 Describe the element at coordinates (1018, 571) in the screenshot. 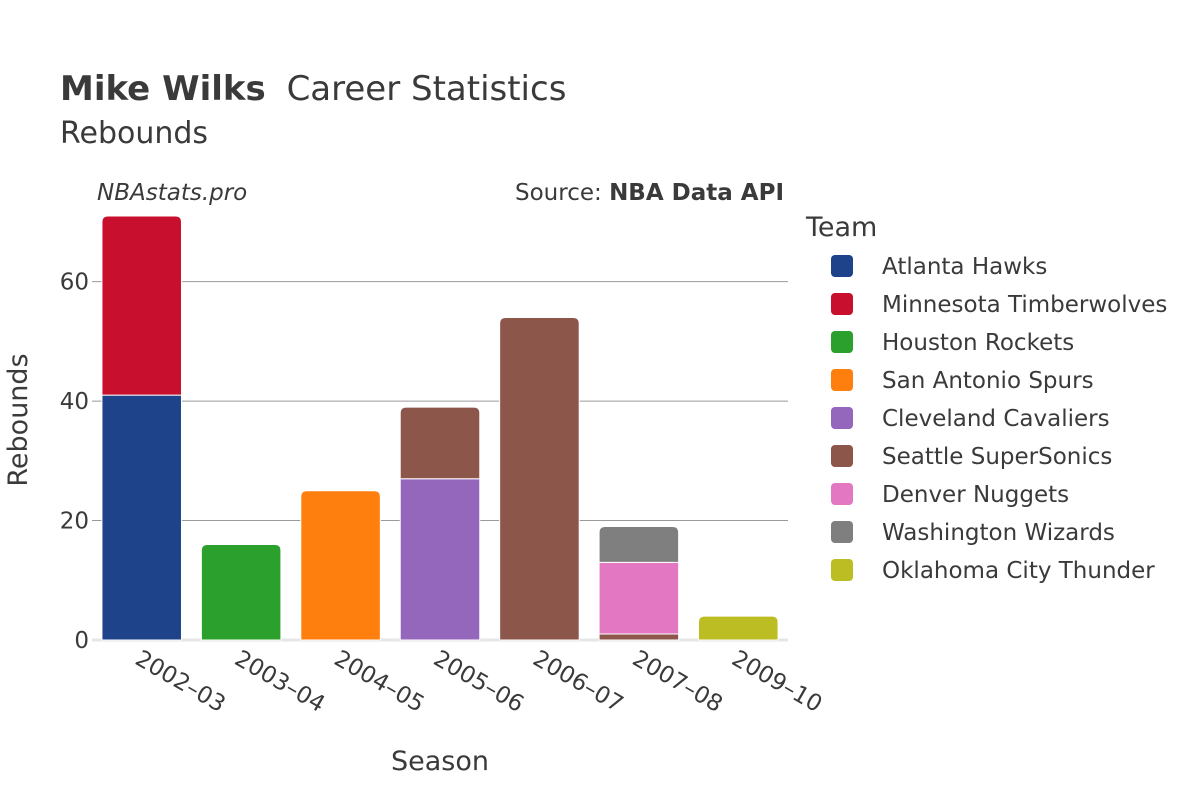

I see `legend-label: Oklahoma City Thunder` at that location.